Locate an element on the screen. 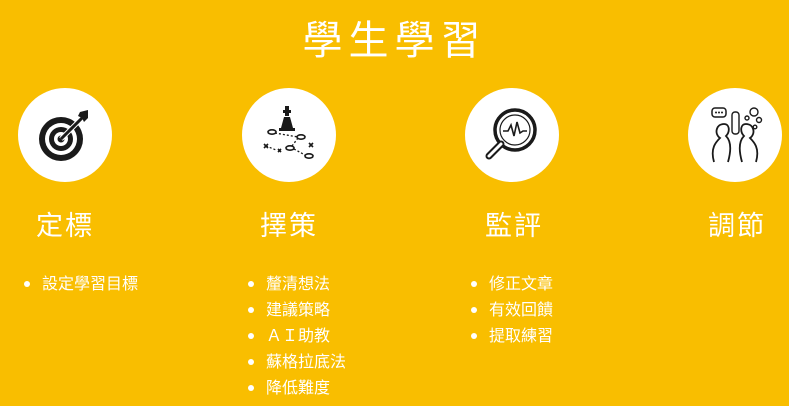 The height and width of the screenshot is (406, 789). step-bullet-list: 釐清想法 建議策略 ＡＩ助教 蘇格拉底法 降低難度 is located at coordinates (296, 336).